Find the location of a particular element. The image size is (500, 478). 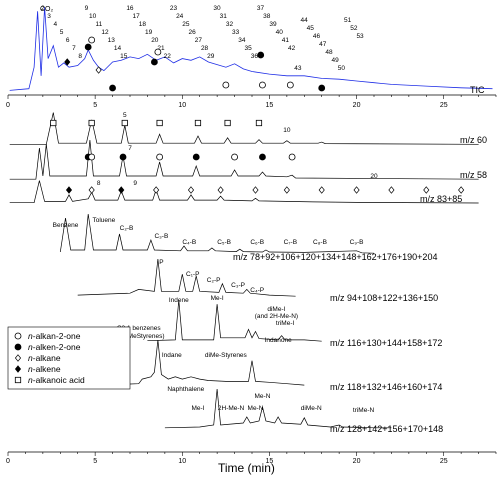

time-axis-tick-label: 10 is located at coordinates (182, 461).